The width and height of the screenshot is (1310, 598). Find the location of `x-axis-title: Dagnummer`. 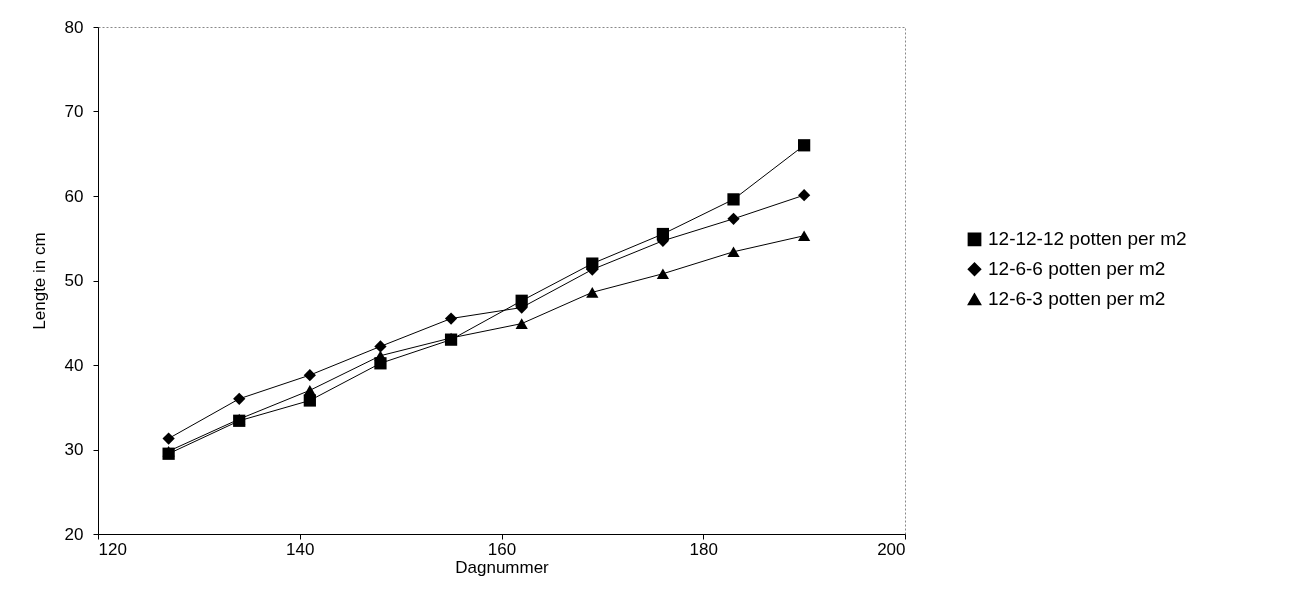

x-axis-title: Dagnummer is located at coordinates (502, 567).